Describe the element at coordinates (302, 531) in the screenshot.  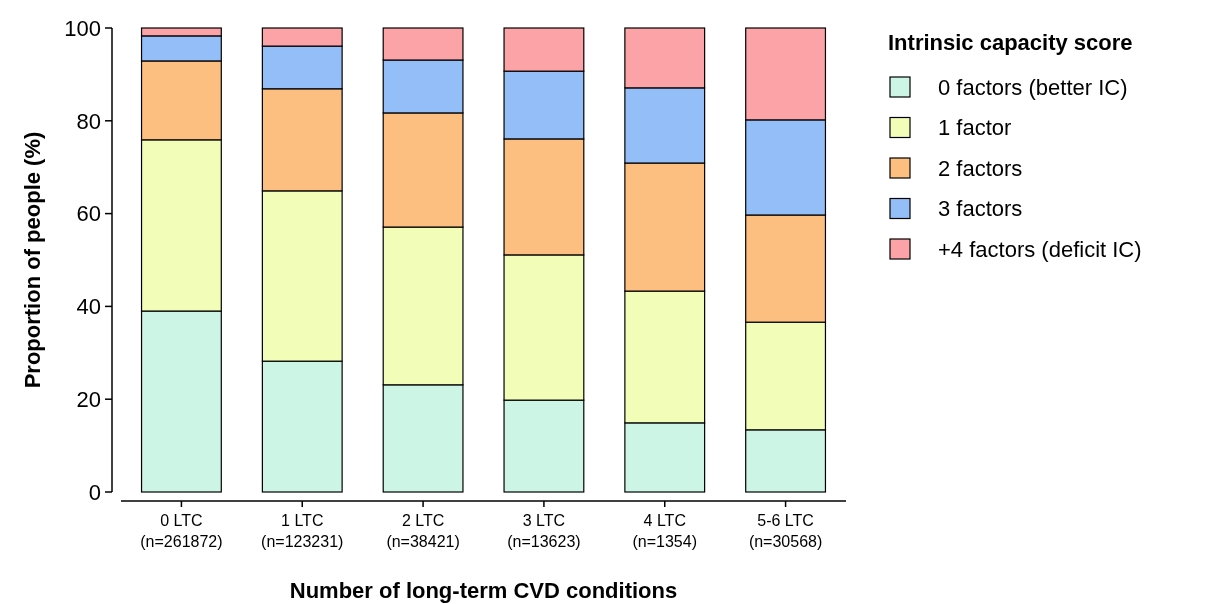
I see `x-tick-label: 1 LTC (n=123231)` at that location.